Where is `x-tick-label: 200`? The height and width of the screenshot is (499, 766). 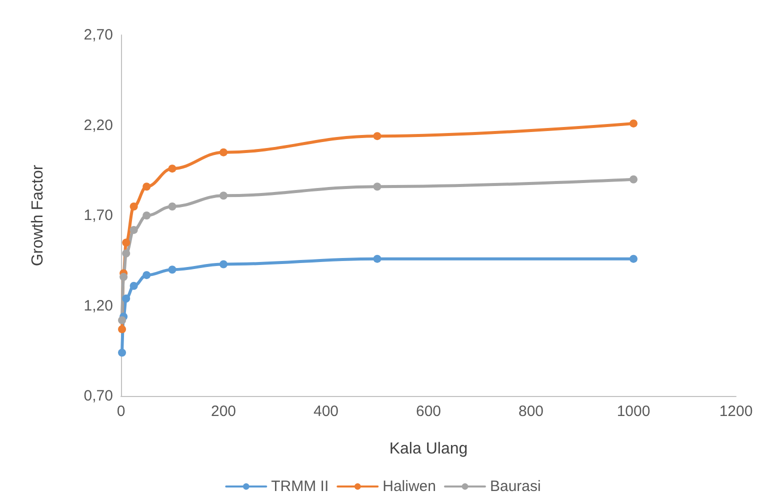
x-tick-label: 200 is located at coordinates (223, 411).